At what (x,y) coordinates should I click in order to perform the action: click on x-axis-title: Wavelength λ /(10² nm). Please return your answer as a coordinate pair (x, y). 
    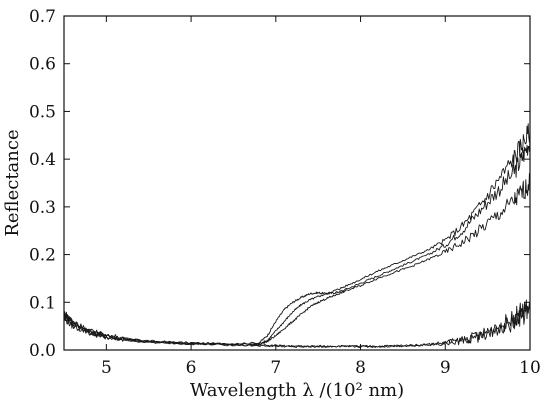
    Looking at the image, I should click on (297, 390).